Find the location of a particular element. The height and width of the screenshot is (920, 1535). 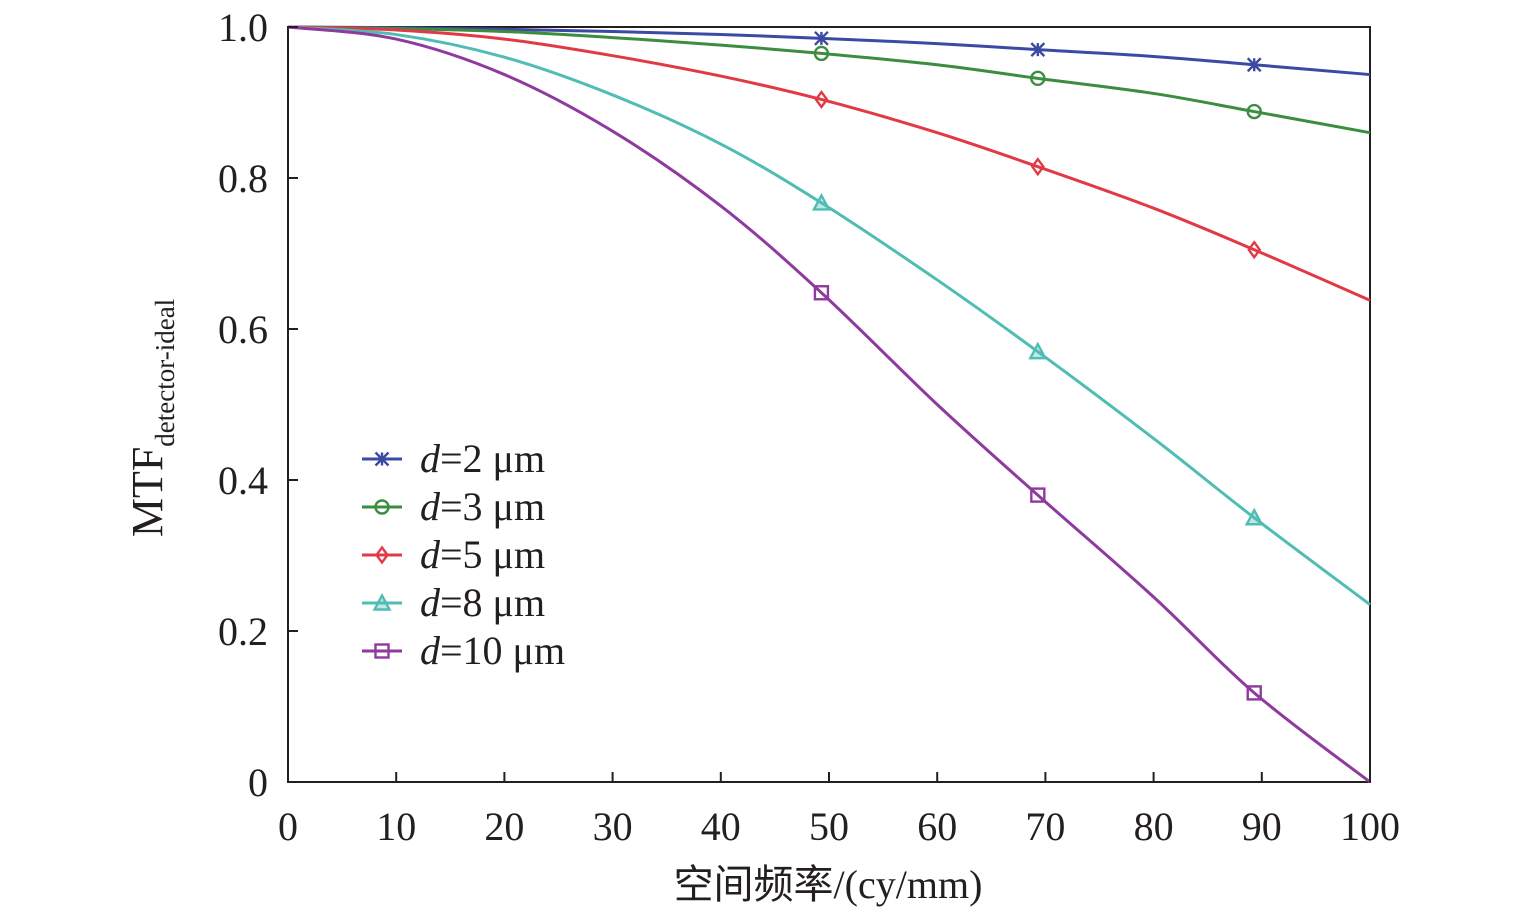

y-tick-label: 1.0 is located at coordinates (243, 27).